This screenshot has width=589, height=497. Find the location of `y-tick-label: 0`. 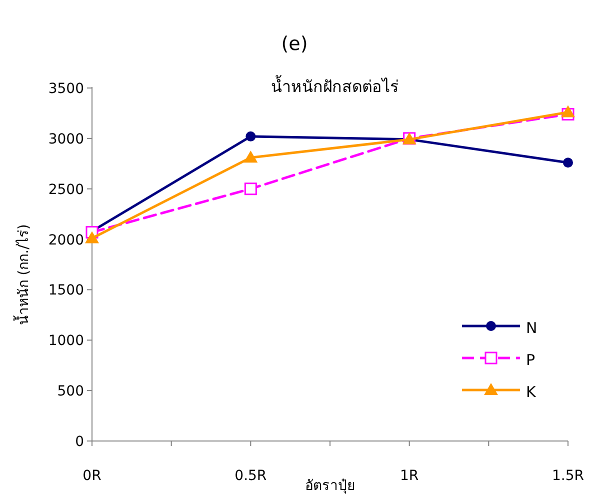

y-tick-label: 0 is located at coordinates (79, 442).